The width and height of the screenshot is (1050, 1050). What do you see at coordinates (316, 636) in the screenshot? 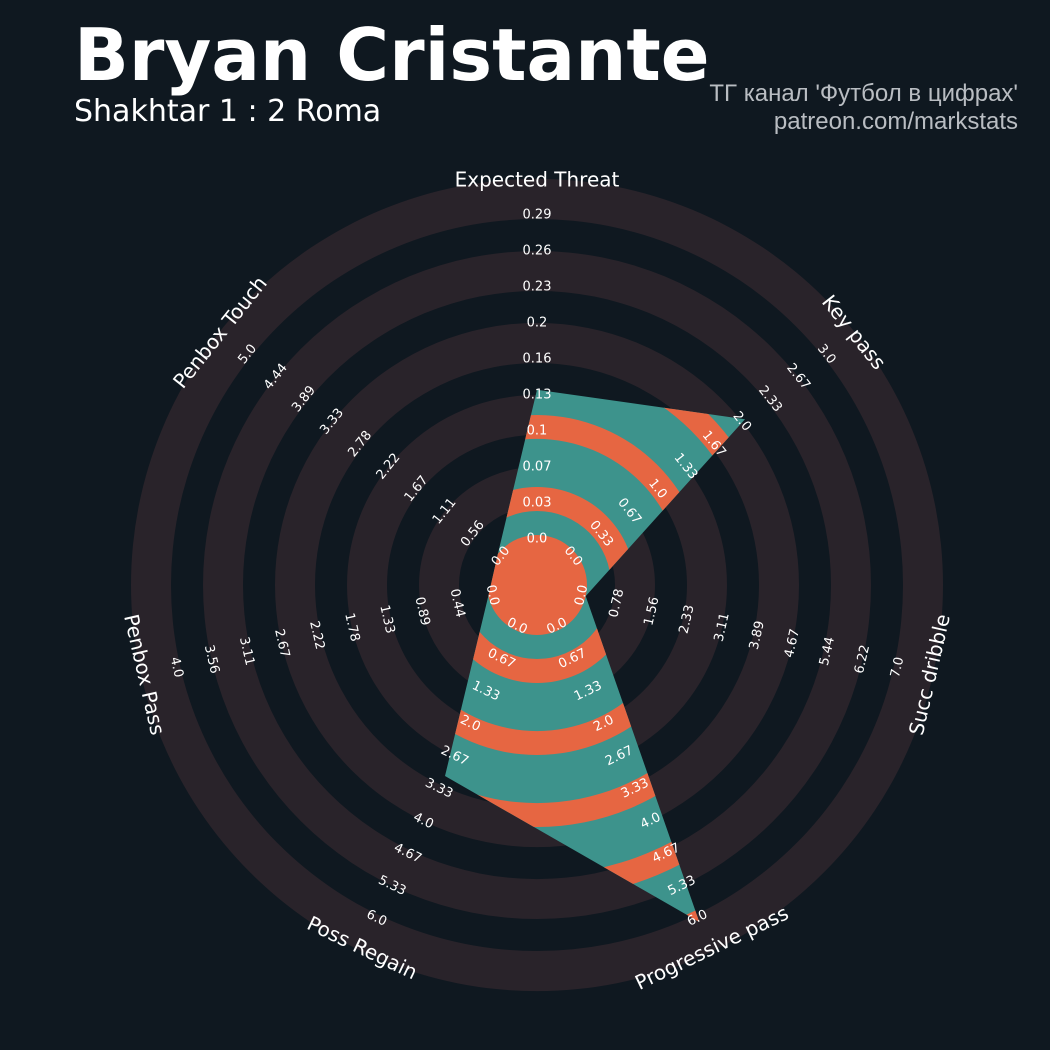
I see `tick-label: 2.22` at bounding box center [316, 636].